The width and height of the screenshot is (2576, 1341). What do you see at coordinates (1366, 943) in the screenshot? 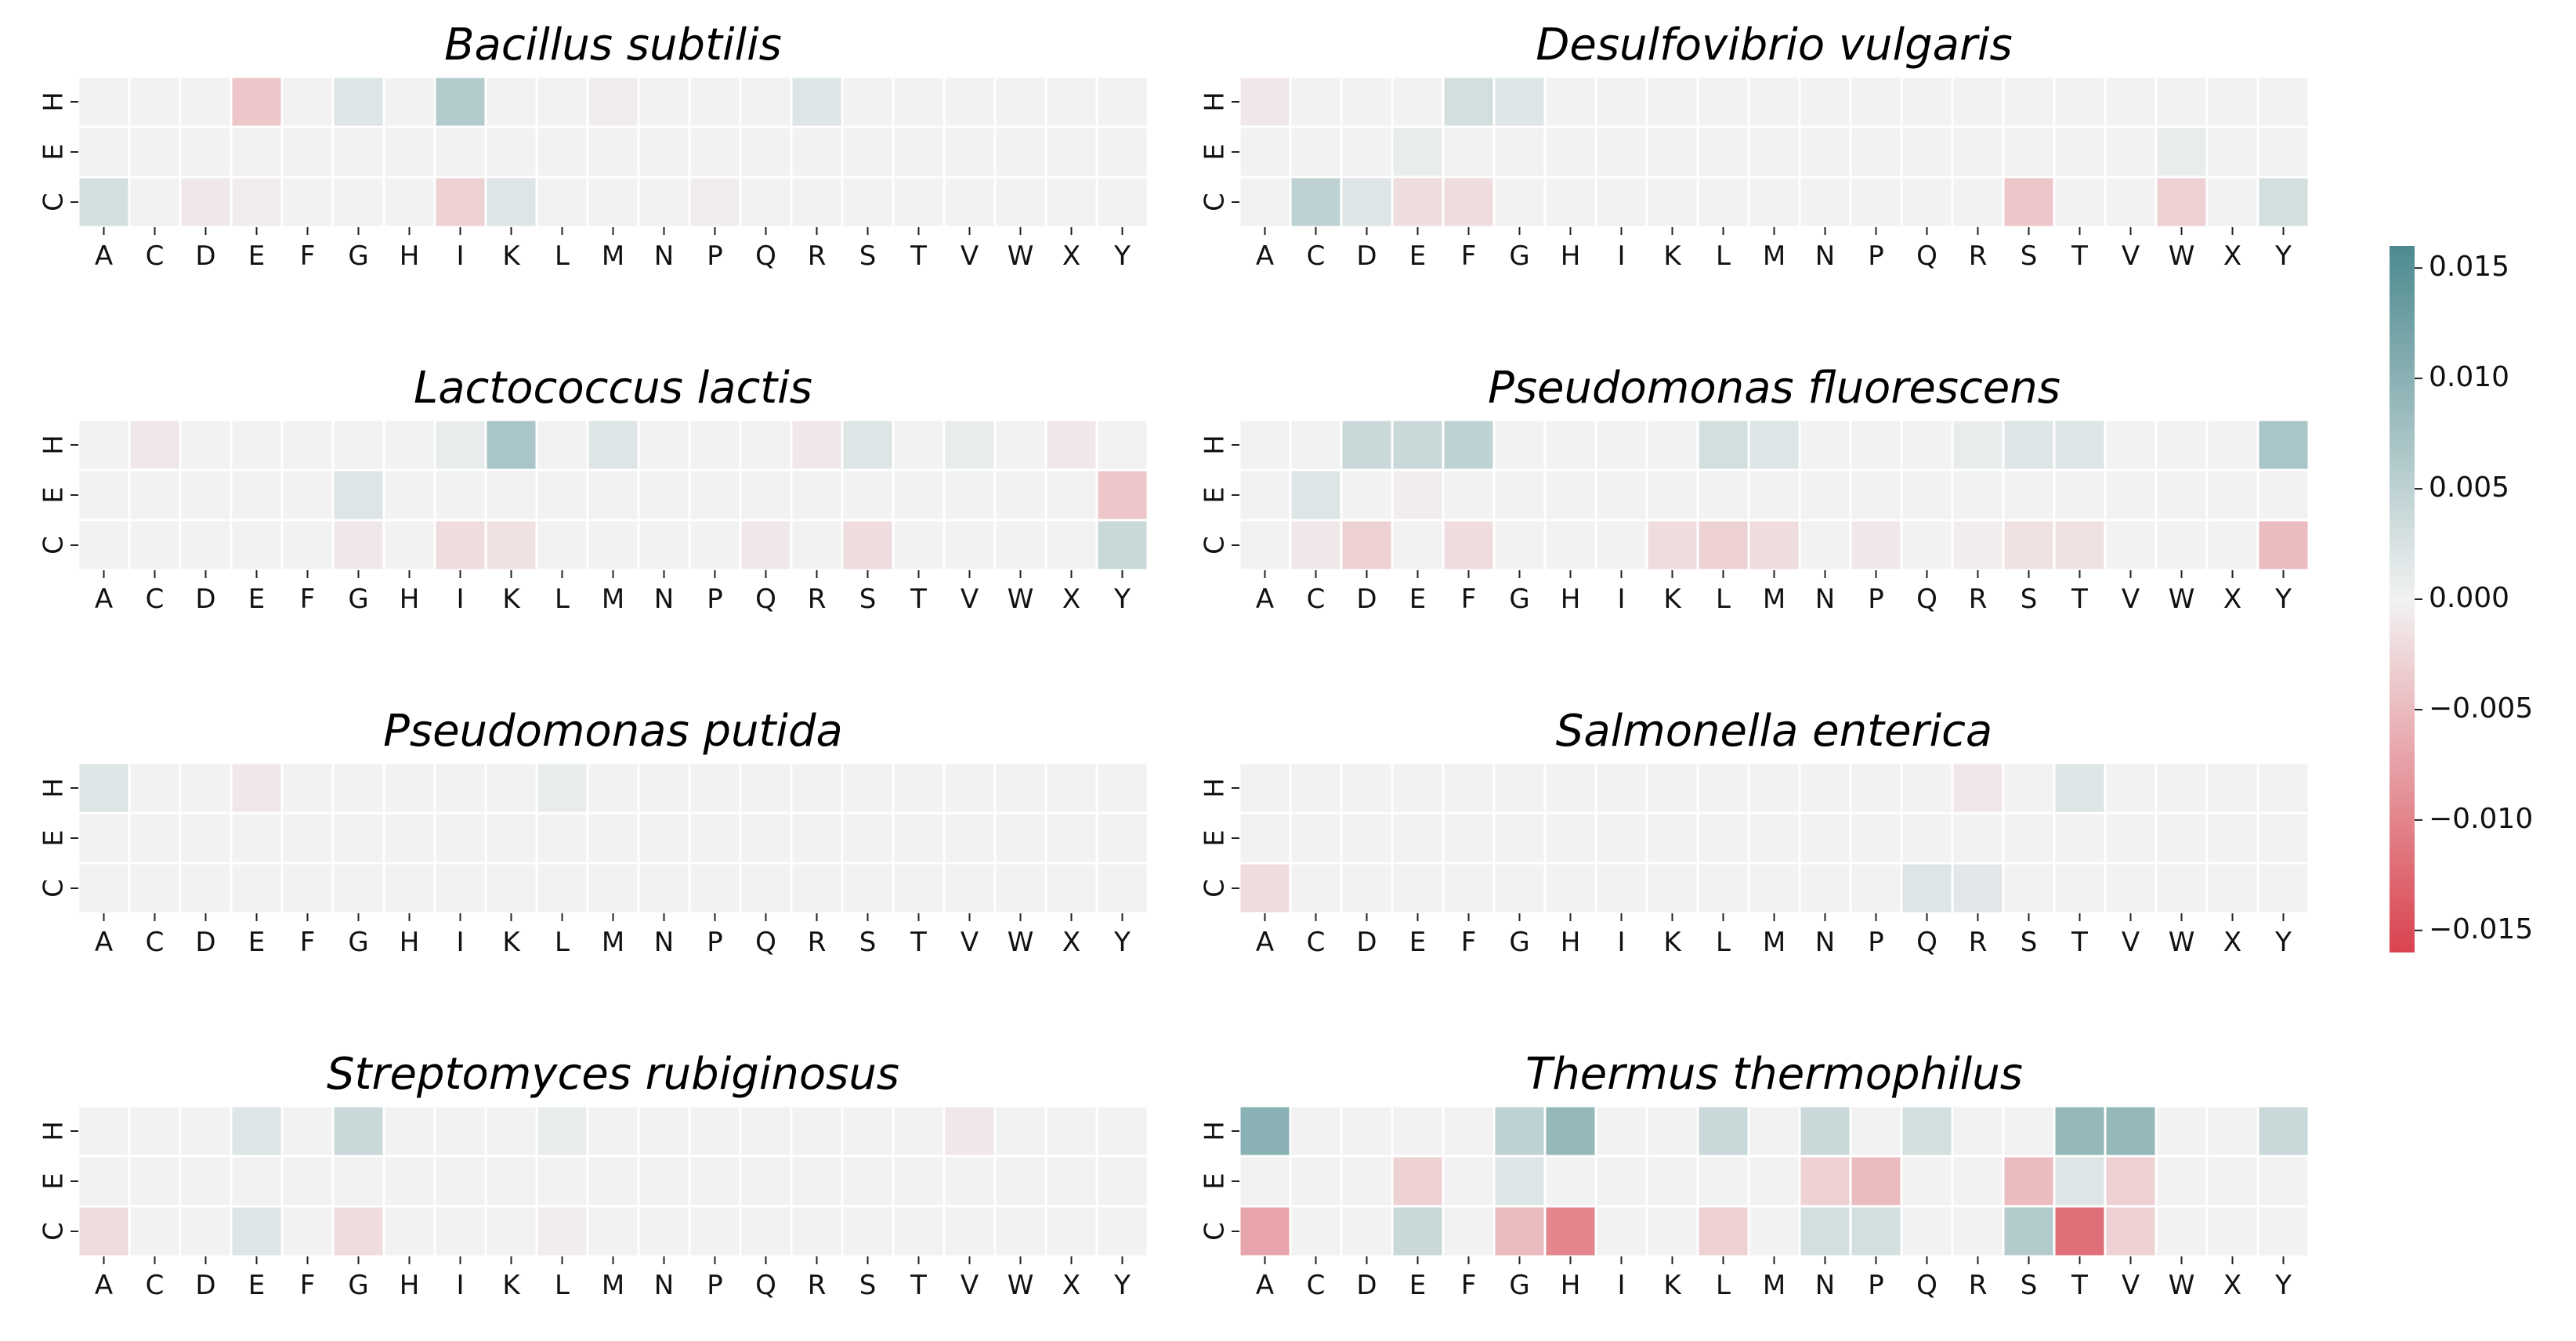
I see `x-tick-label: D` at bounding box center [1366, 943].